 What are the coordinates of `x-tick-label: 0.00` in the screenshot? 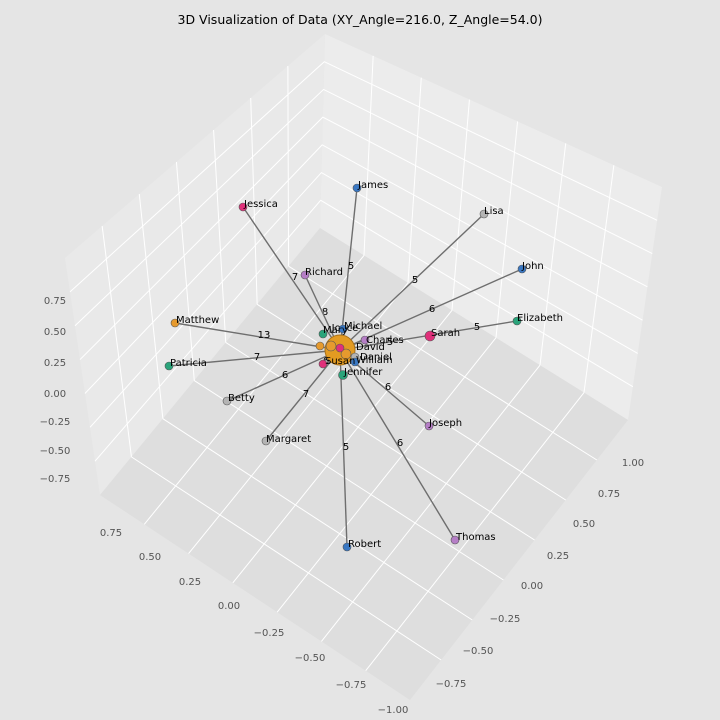 It's located at (532, 586).